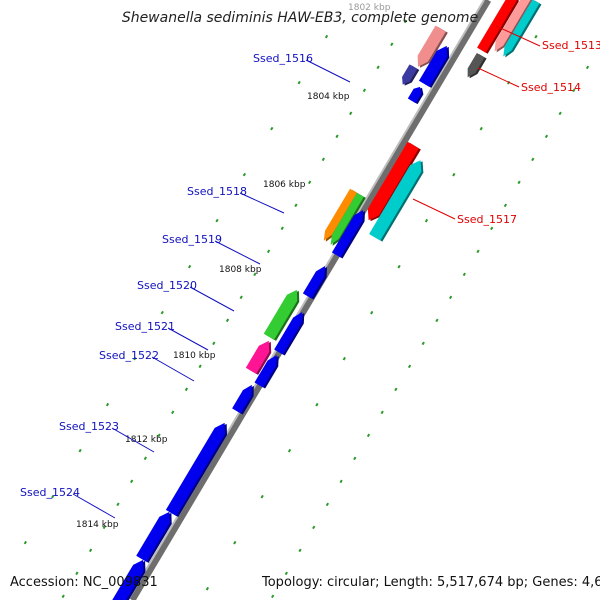 Image resolution: width=600 pixels, height=600 pixels. What do you see at coordinates (551, 87) in the screenshot?
I see `gene-label-ssed-1514: Ssed_1514` at bounding box center [551, 87].